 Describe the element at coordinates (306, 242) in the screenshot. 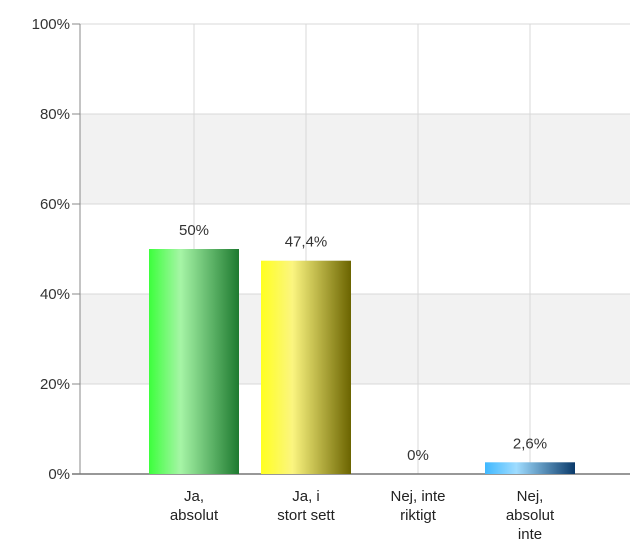

I see `data-label: 47,4%` at that location.